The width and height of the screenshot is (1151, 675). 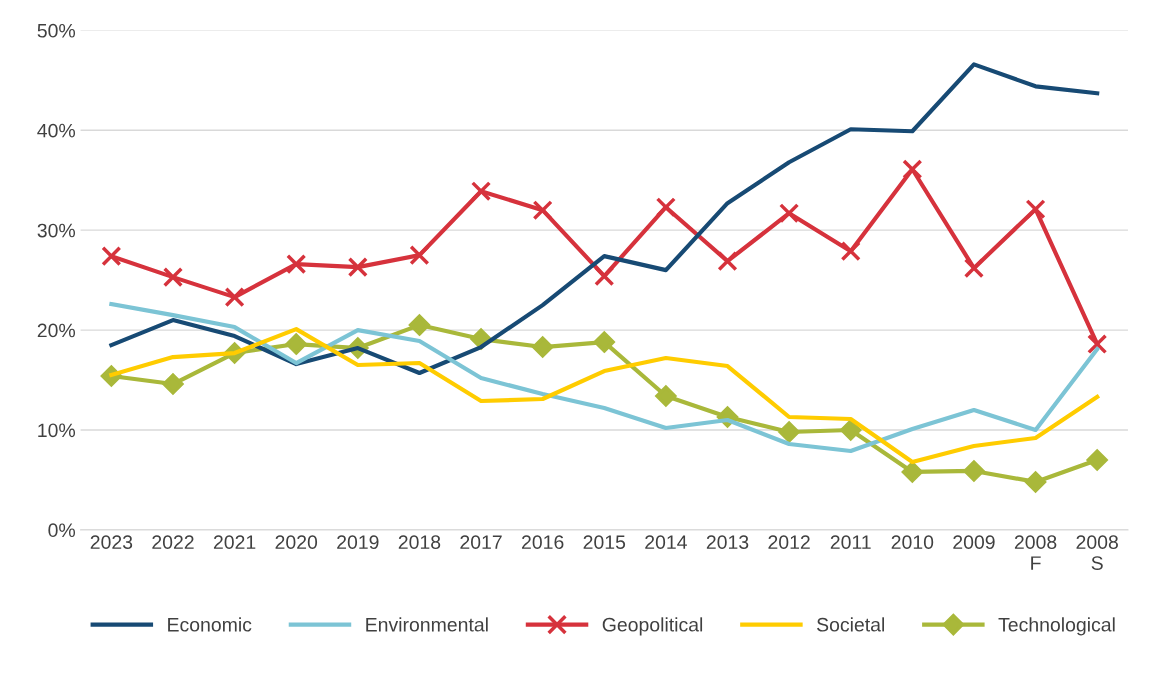 What do you see at coordinates (296, 542) in the screenshot?
I see `x-tick-label: 2020` at bounding box center [296, 542].